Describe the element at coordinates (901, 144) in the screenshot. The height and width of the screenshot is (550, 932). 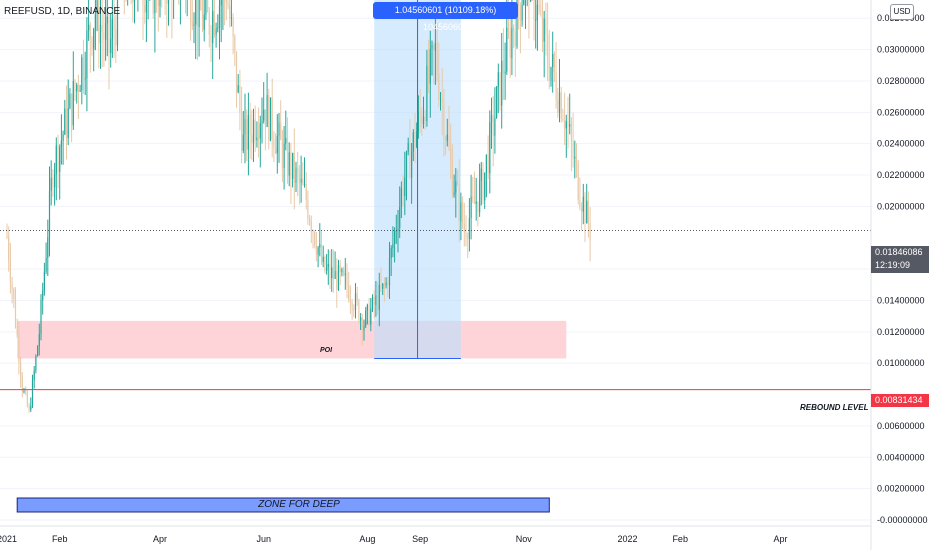
I see `price-tick-label: 0.02400000` at that location.